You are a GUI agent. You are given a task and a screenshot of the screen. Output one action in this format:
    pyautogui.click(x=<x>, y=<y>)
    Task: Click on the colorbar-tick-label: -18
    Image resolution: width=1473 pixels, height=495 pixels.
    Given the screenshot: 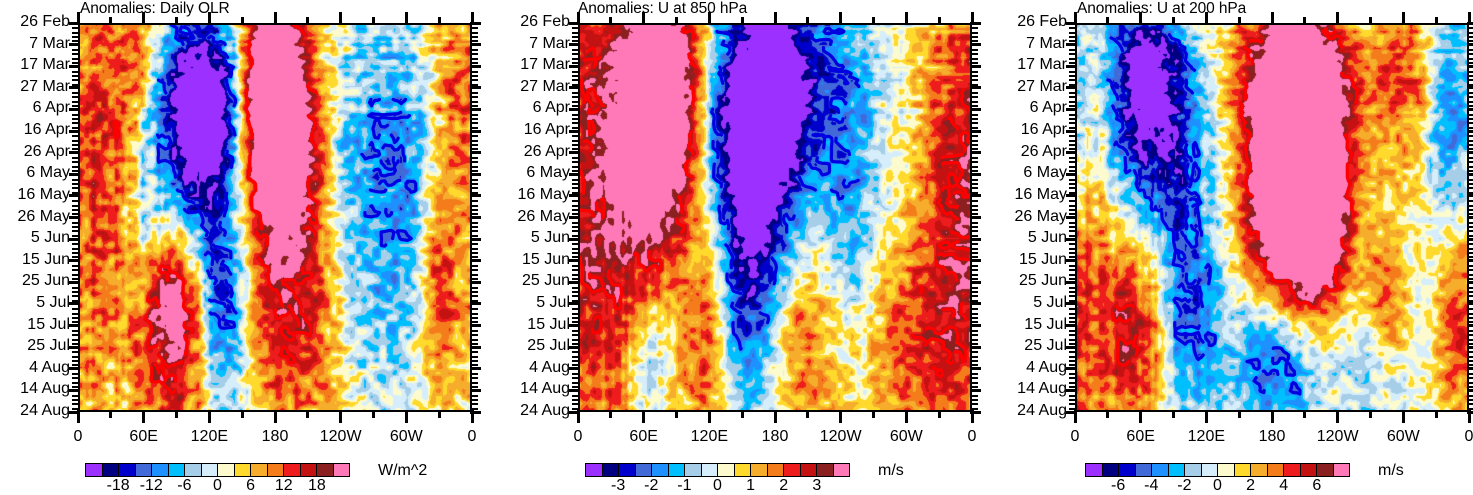 What is the action you would take?
    pyautogui.click(x=118, y=485)
    